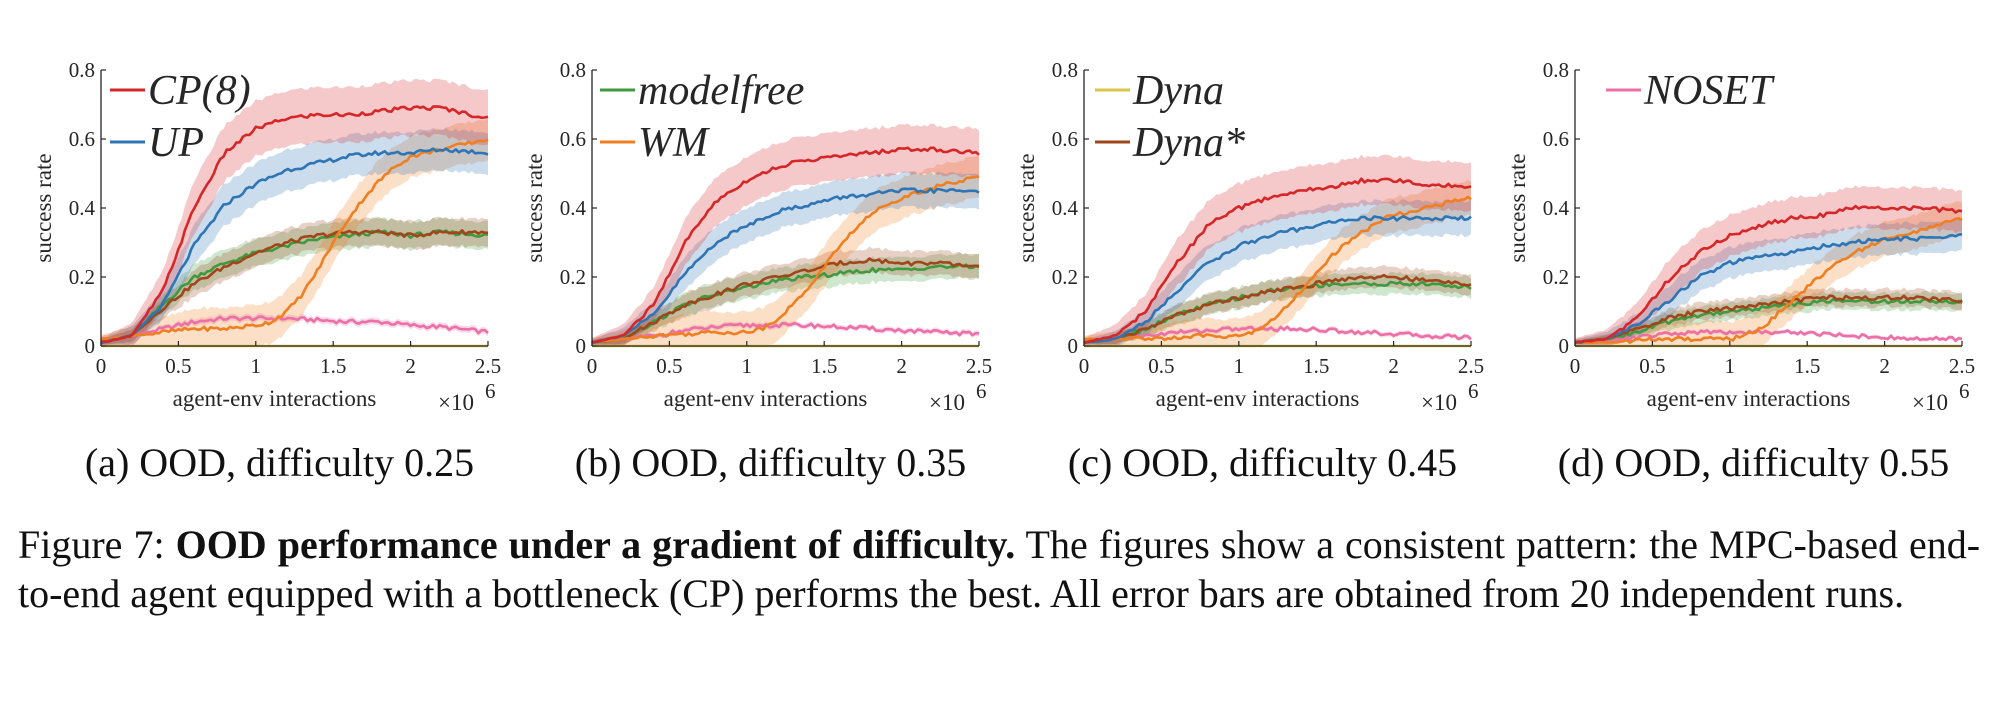 The width and height of the screenshot is (1998, 718). I want to click on band-up, so click(1768, 282).